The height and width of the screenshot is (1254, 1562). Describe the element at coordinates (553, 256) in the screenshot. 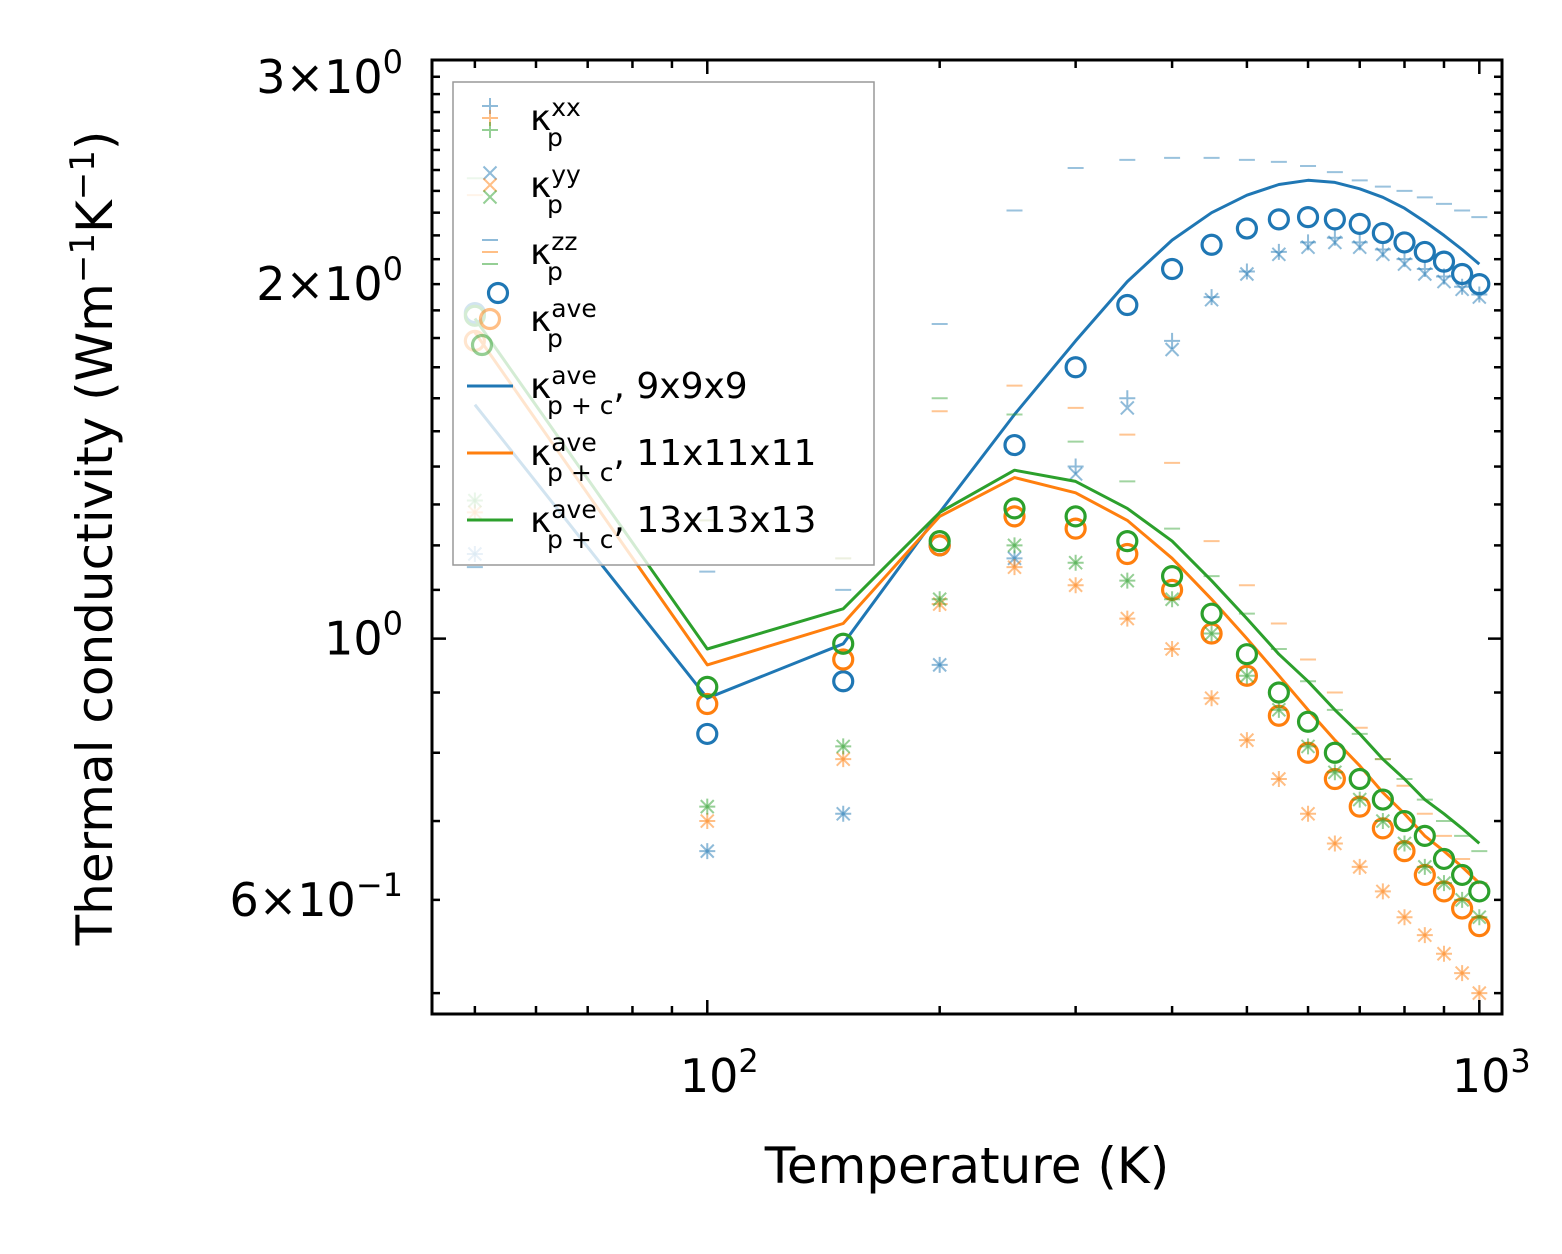

I see `legend-label: κzz p` at that location.